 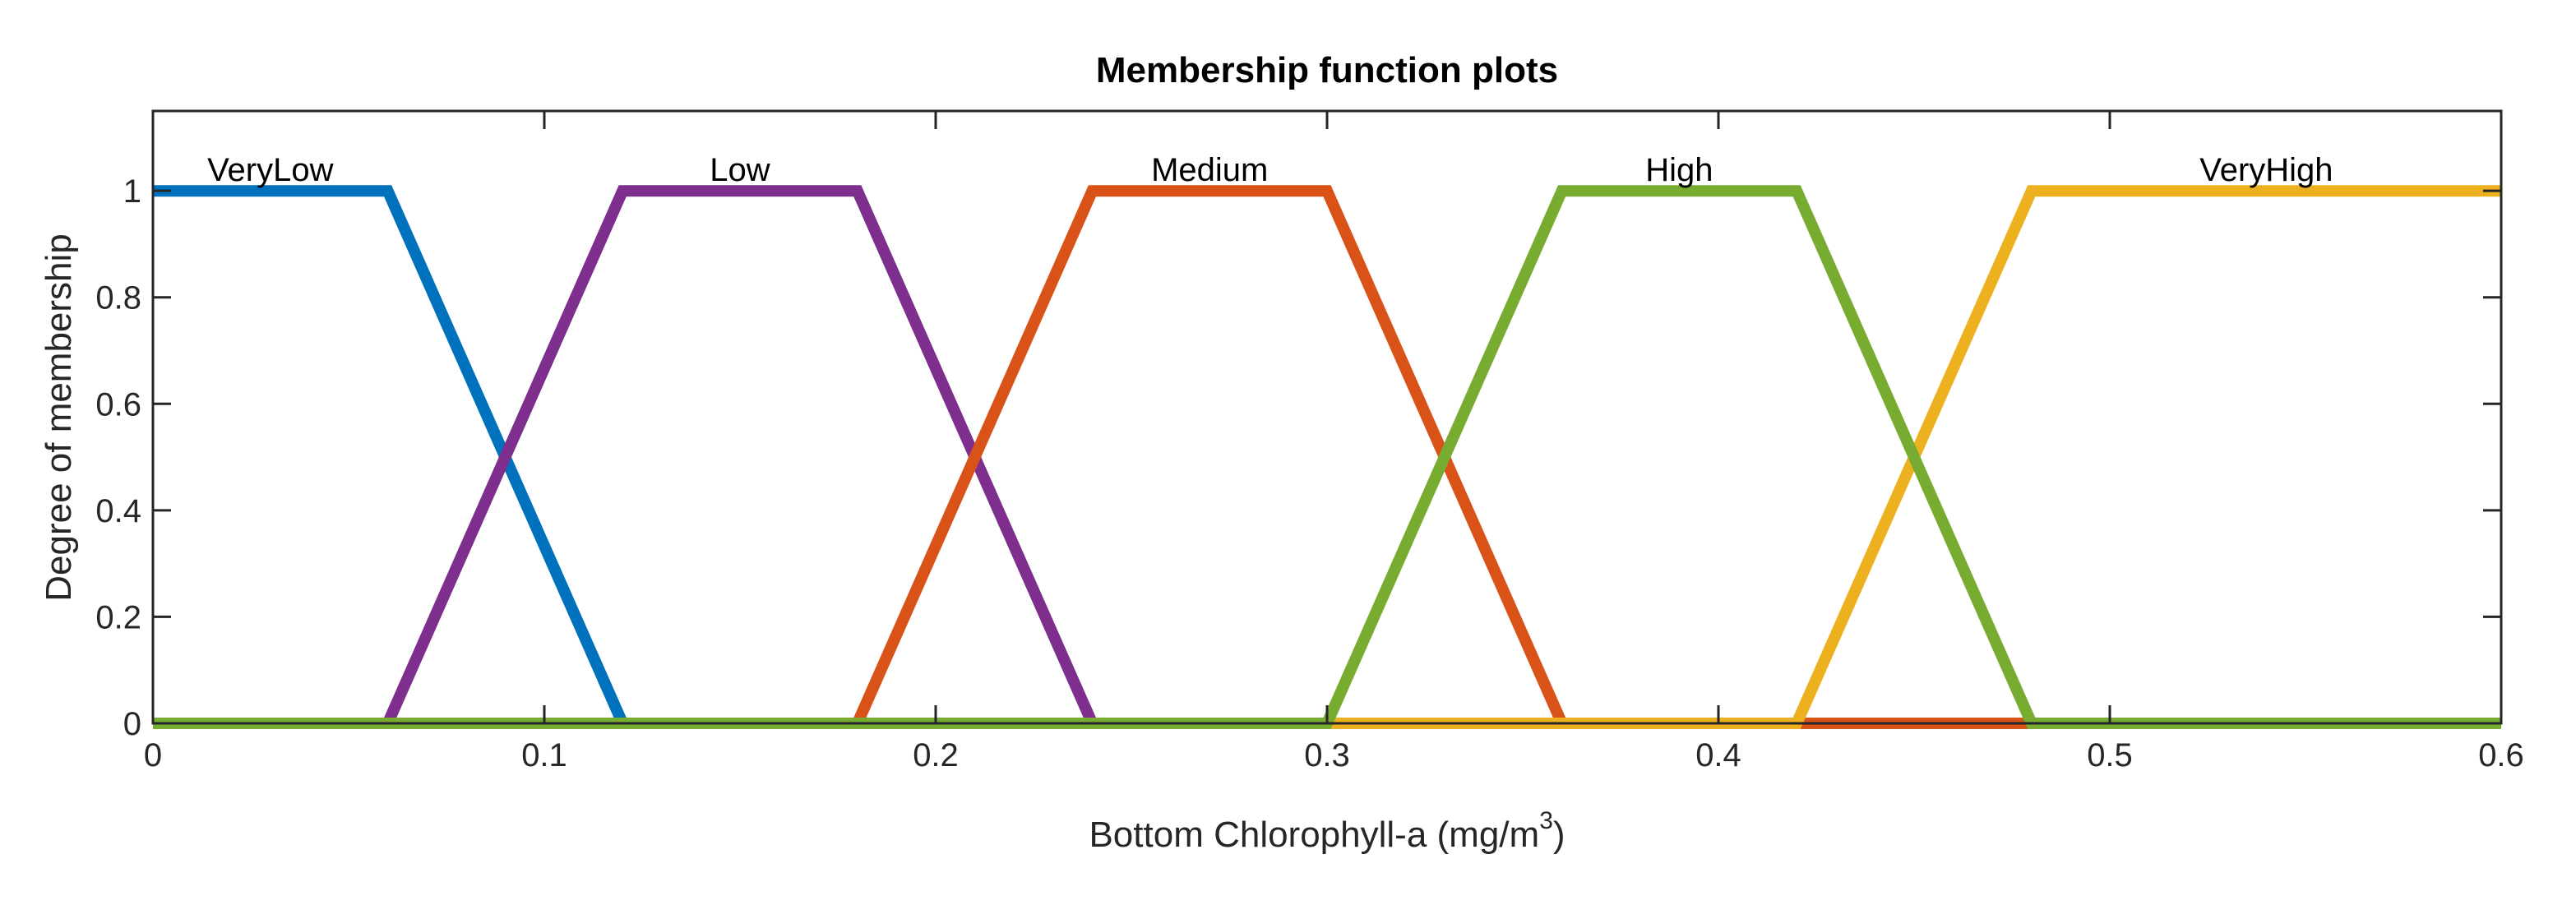 What do you see at coordinates (1270, 170) in the screenshot?
I see `mf-label-layer: VeryLow Low Medium VeryHigh High` at bounding box center [1270, 170].